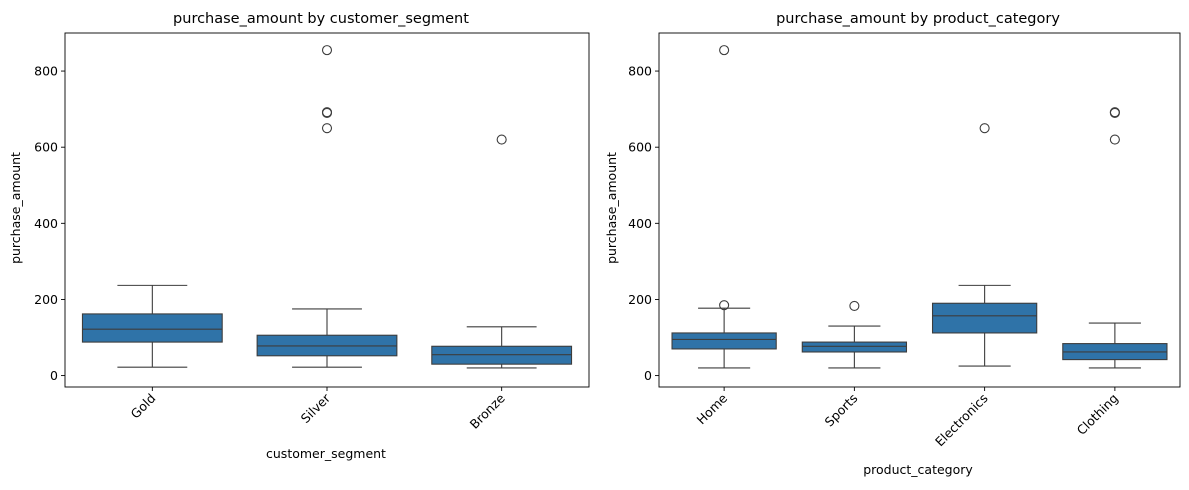 The image size is (1189, 490). Describe the element at coordinates (152, 328) in the screenshot. I see `box-gold` at that location.